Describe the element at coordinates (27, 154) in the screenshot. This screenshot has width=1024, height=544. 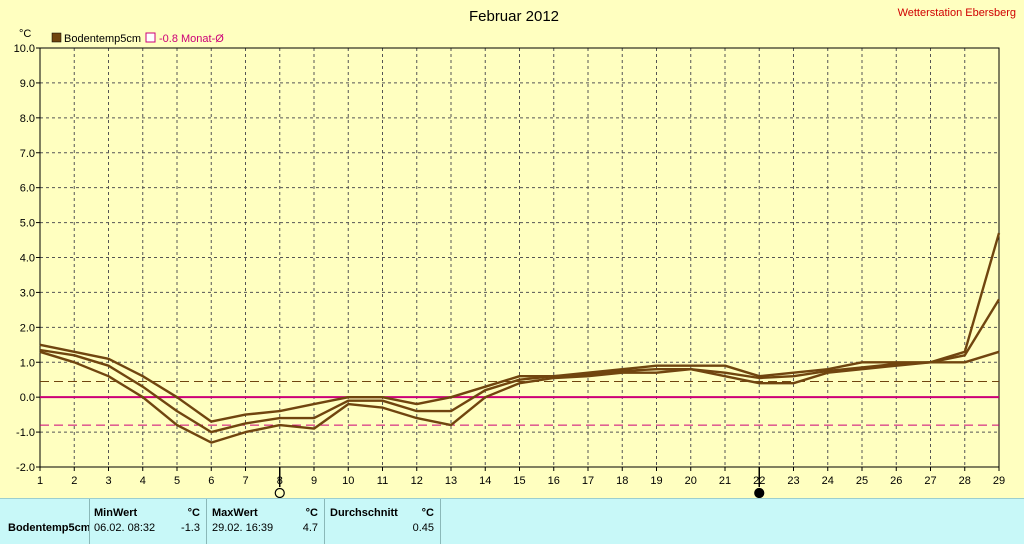
I see `y-tick-label: 7.0` at that location.